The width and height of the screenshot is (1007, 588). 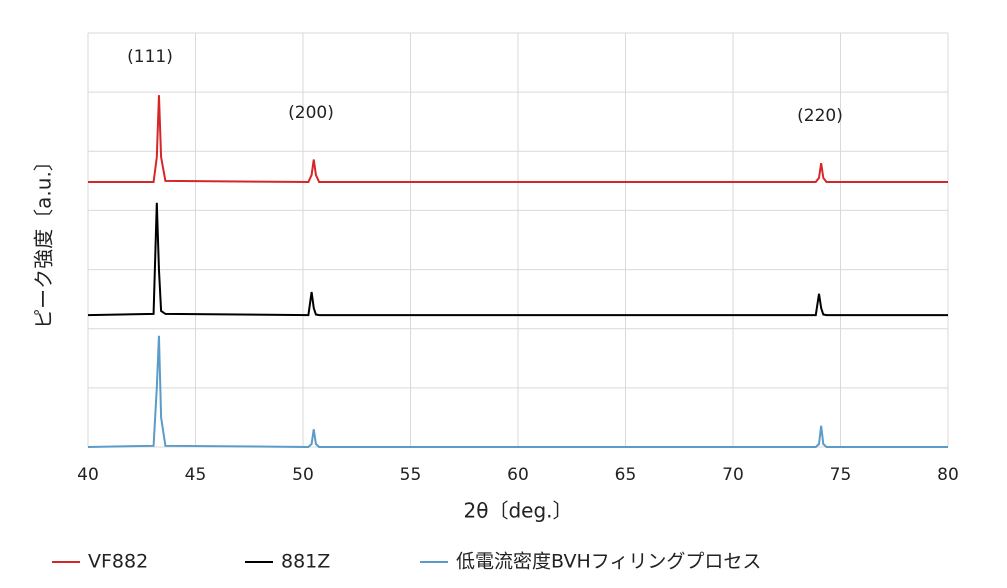 I want to click on series-line, so click(x=518, y=139).